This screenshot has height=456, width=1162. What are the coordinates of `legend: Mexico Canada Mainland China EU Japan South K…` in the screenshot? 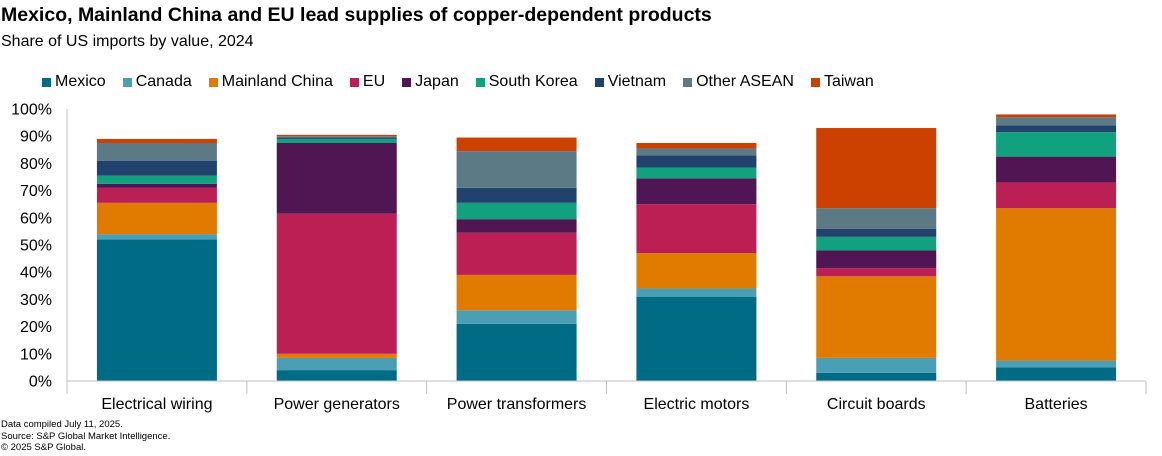 It's located at (458, 82).